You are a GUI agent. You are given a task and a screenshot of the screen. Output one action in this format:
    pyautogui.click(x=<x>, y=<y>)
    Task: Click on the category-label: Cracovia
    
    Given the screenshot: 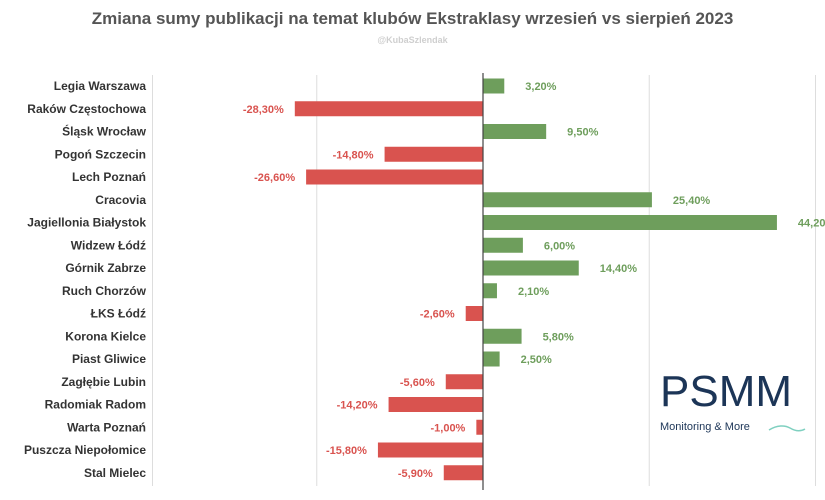 What is the action you would take?
    pyautogui.click(x=120, y=200)
    